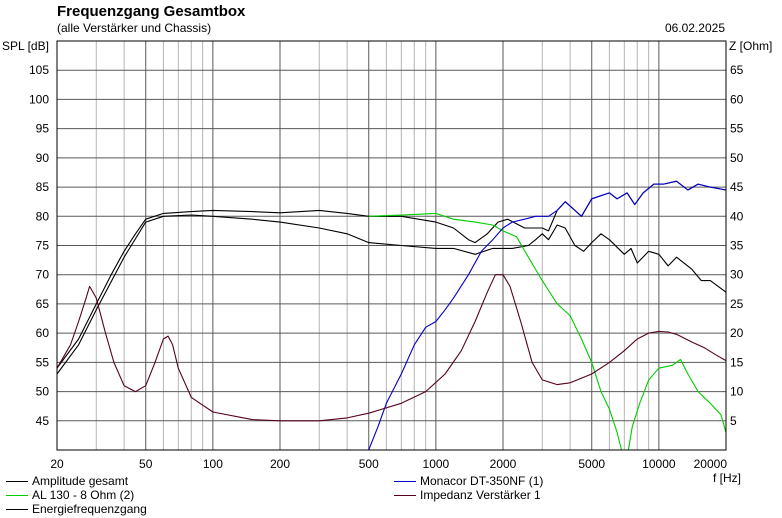 Image resolution: width=782 pixels, height=518 pixels. What do you see at coordinates (737, 158) in the screenshot?
I see `y-tick-right-label: 50` at bounding box center [737, 158].